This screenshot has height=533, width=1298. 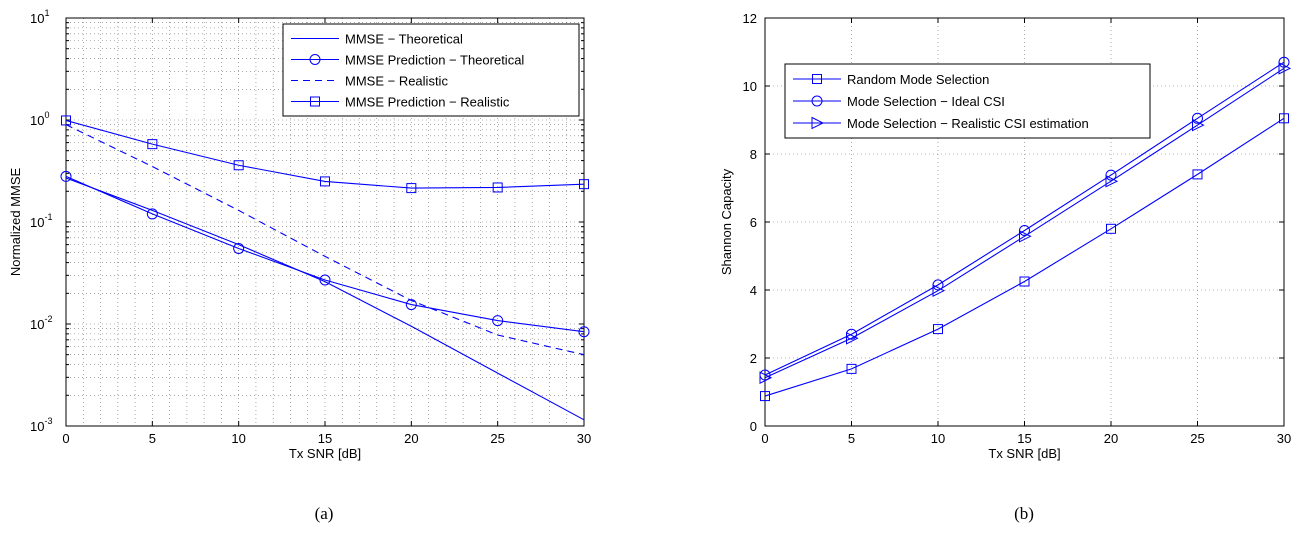 What do you see at coordinates (404, 39) in the screenshot?
I see `legend-label: MMSE − Theoretical` at bounding box center [404, 39].